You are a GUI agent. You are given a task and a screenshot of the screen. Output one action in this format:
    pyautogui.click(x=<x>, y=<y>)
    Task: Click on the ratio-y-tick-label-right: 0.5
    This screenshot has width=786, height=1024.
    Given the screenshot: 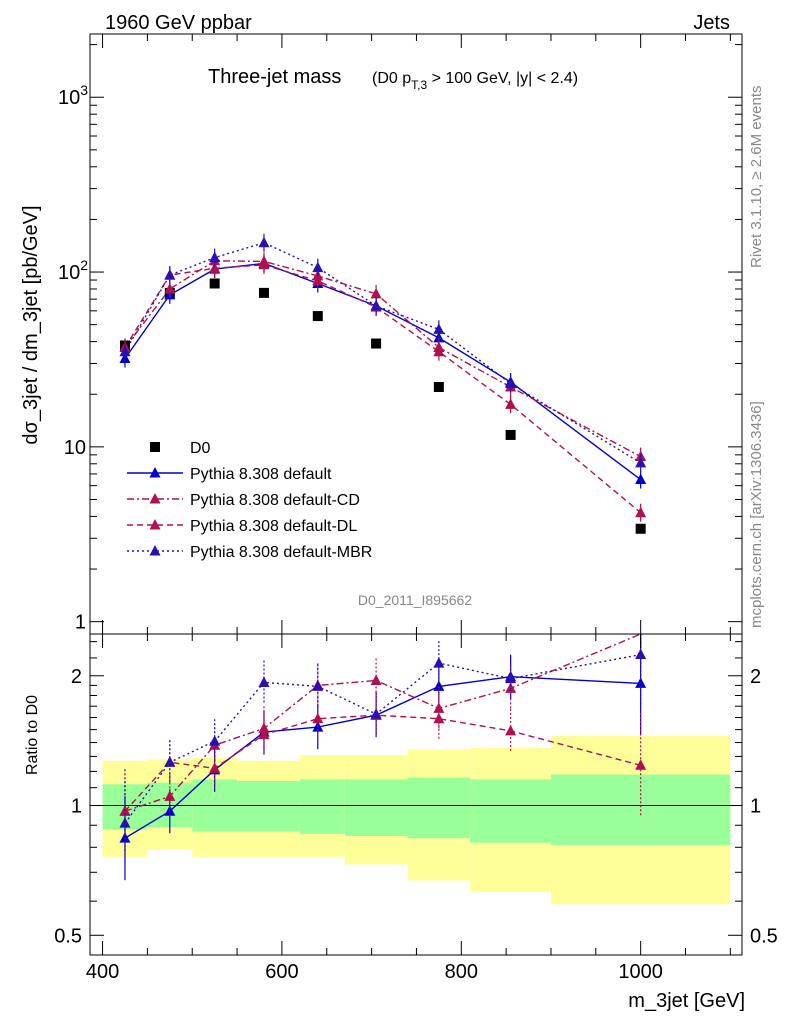 What is the action you would take?
    pyautogui.click(x=764, y=936)
    